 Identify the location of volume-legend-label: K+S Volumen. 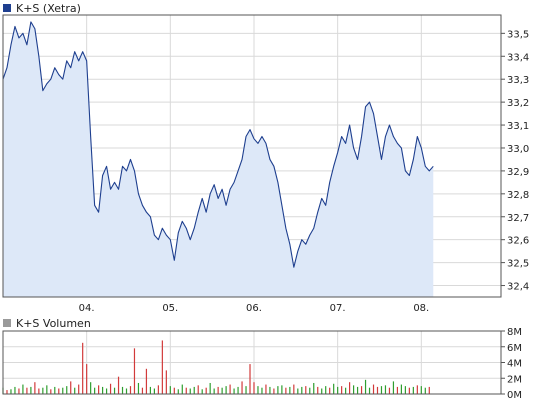
(53, 323).